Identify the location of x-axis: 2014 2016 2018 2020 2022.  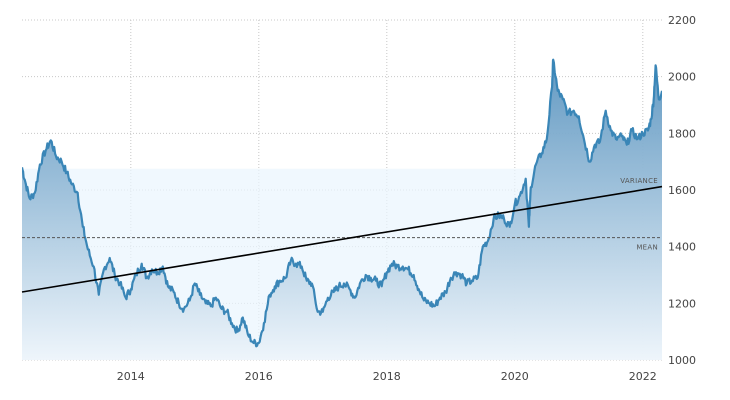
(387, 376).